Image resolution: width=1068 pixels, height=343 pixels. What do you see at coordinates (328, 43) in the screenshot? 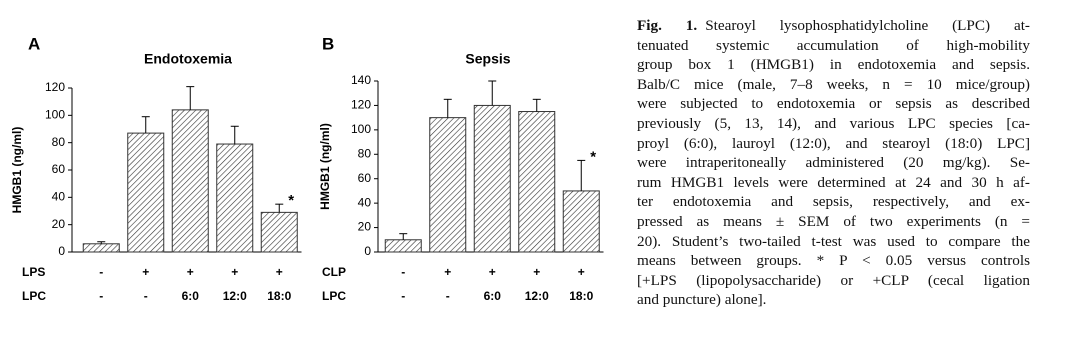
I see `panel-label: B` at bounding box center [328, 43].